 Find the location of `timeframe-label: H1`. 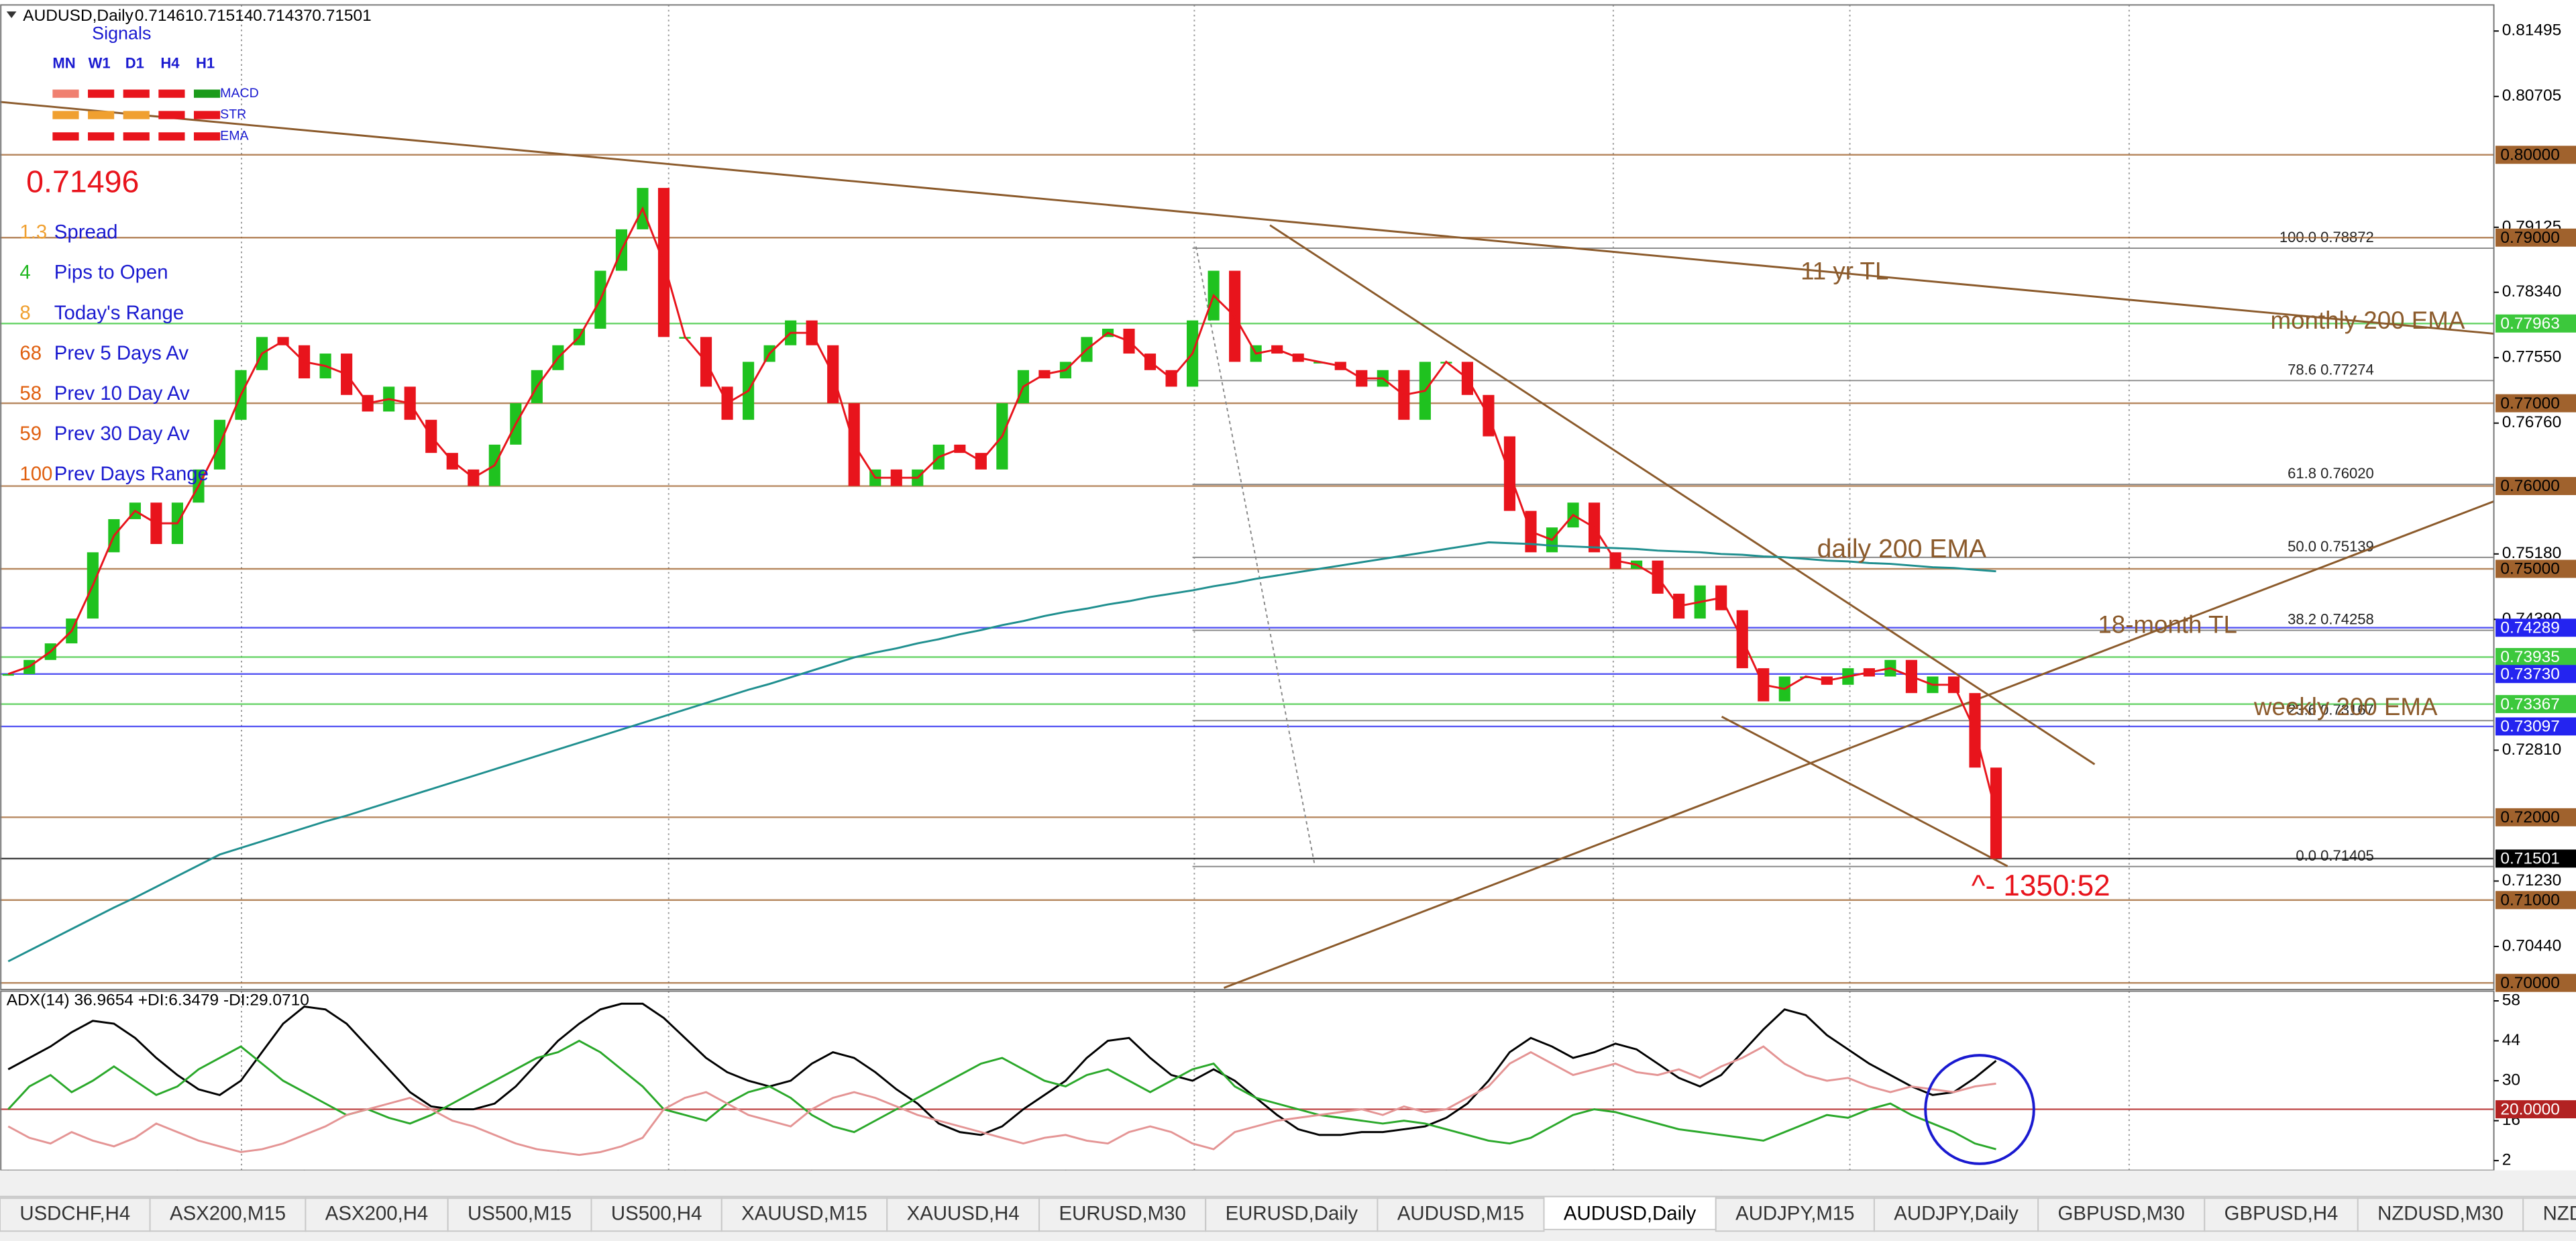

timeframe-label: H1 is located at coordinates (205, 62).